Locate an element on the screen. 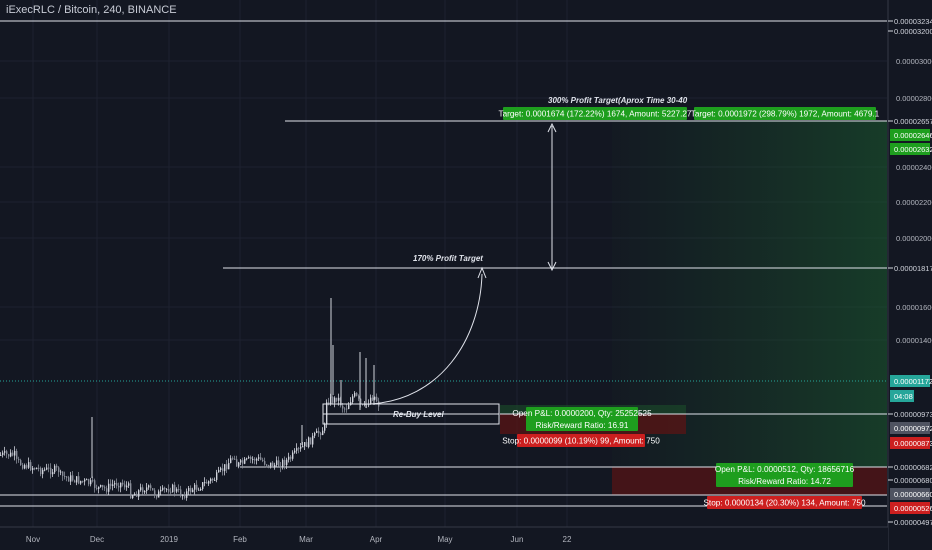  time-tick-8: 22 is located at coordinates (567, 539).